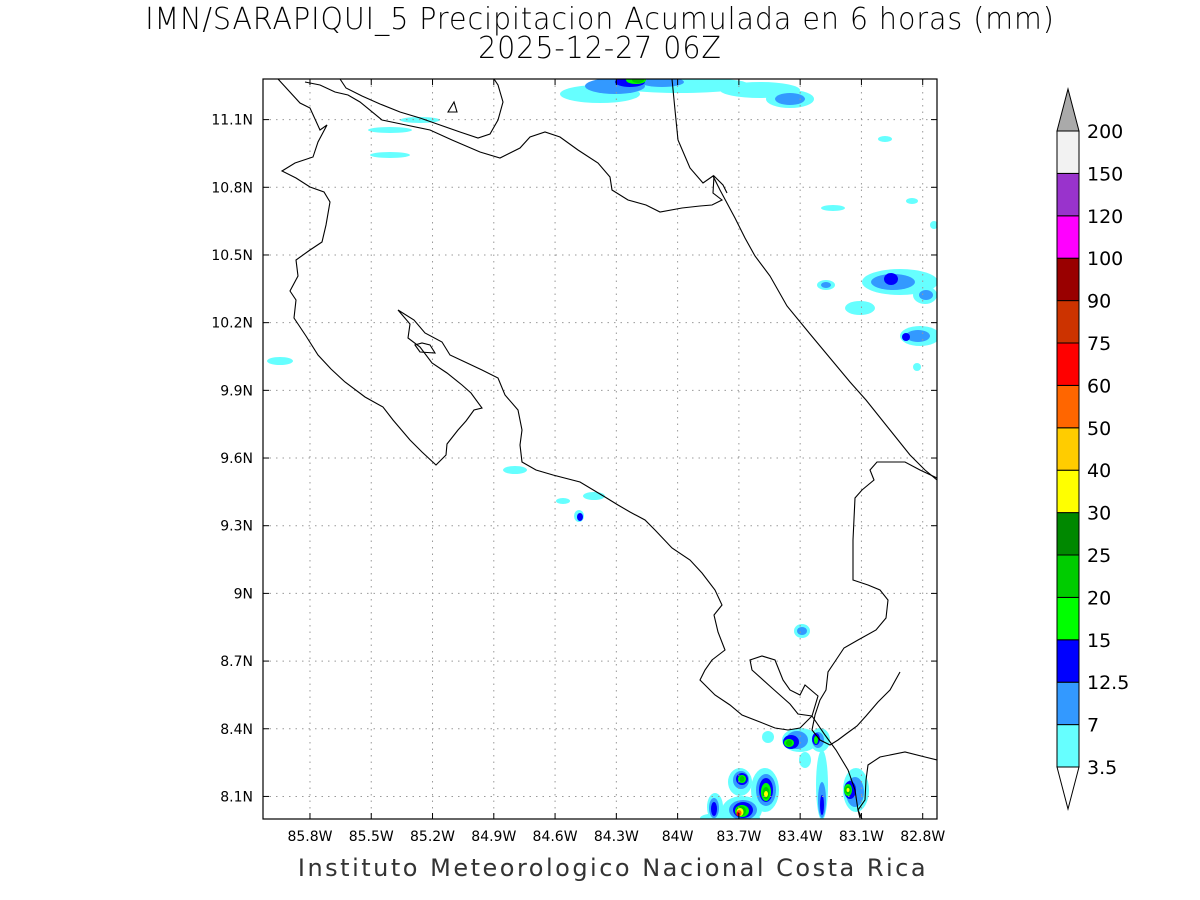 The image size is (1200, 900). I want to click on x-tick-label: 85.5W, so click(371, 837).